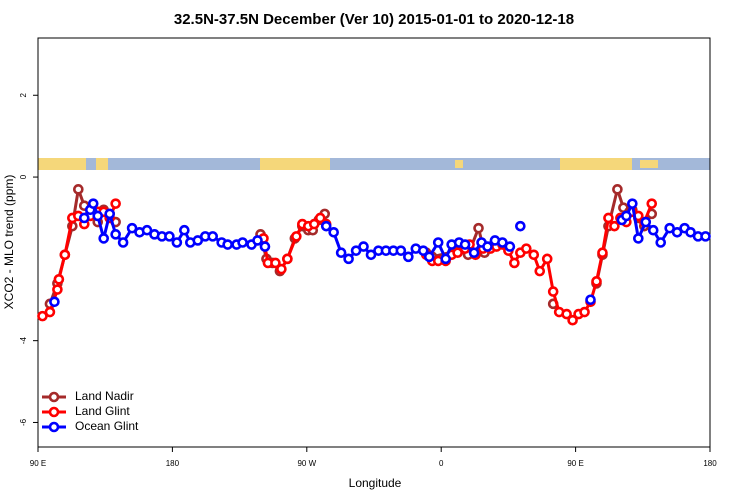 The height and width of the screenshot is (500, 750). What do you see at coordinates (441, 463) in the screenshot?
I see `x-tick-label: 0` at bounding box center [441, 463].